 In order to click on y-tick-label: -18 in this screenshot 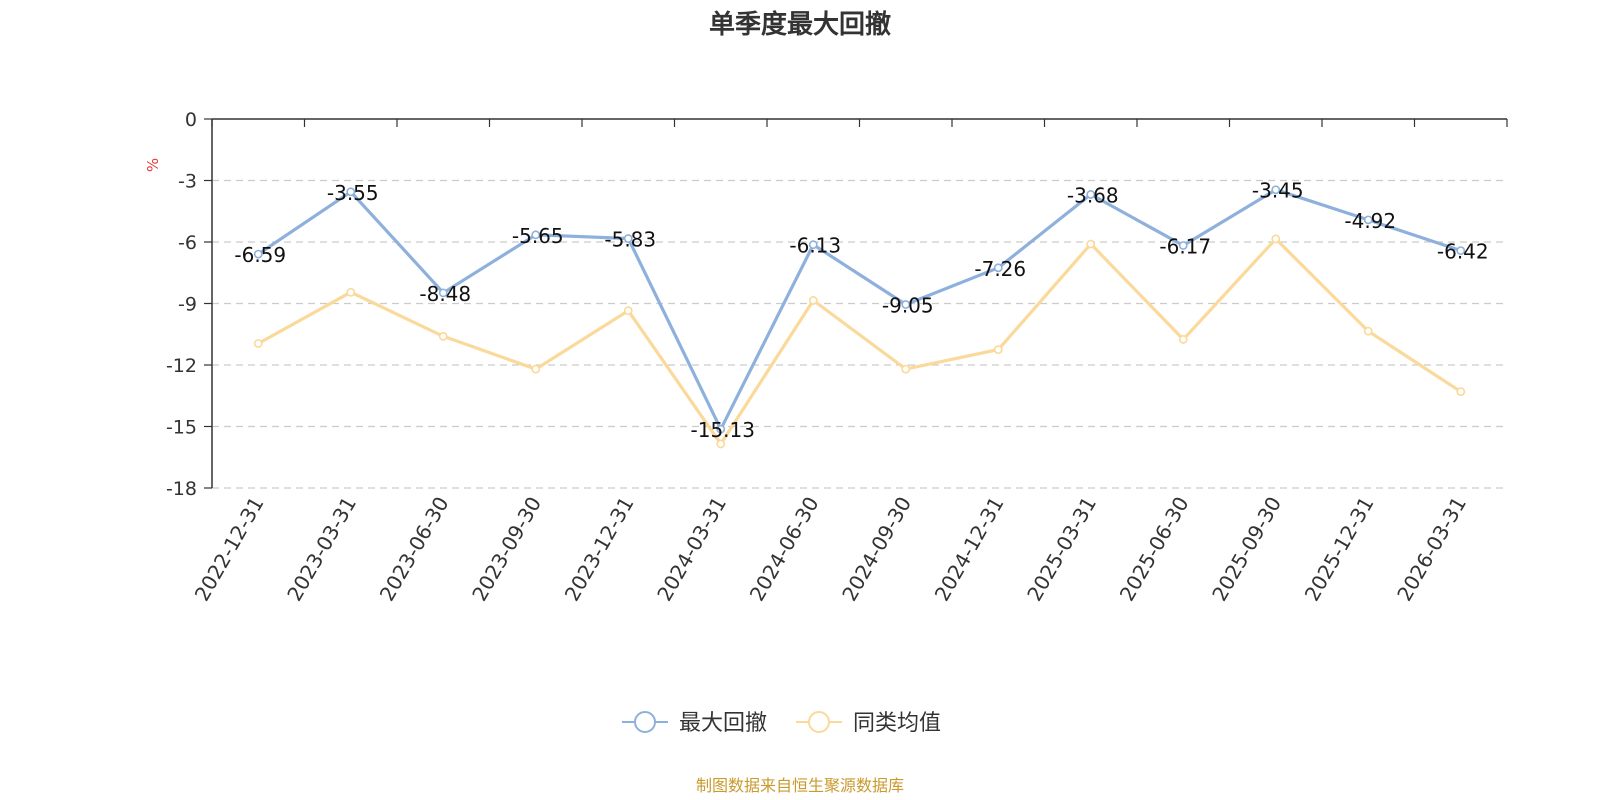, I will do `click(181, 489)`.